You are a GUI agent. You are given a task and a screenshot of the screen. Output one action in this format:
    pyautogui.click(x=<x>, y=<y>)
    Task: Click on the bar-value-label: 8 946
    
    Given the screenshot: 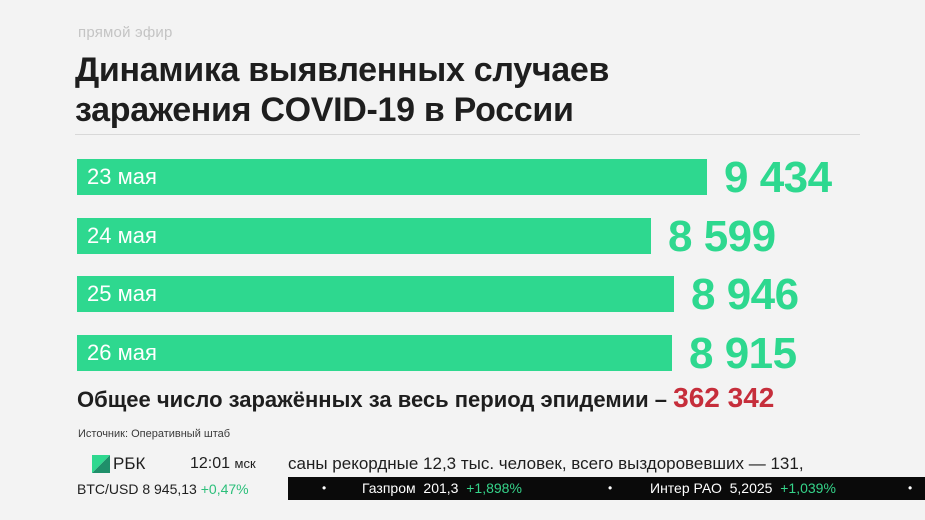 What is the action you would take?
    pyautogui.click(x=745, y=294)
    